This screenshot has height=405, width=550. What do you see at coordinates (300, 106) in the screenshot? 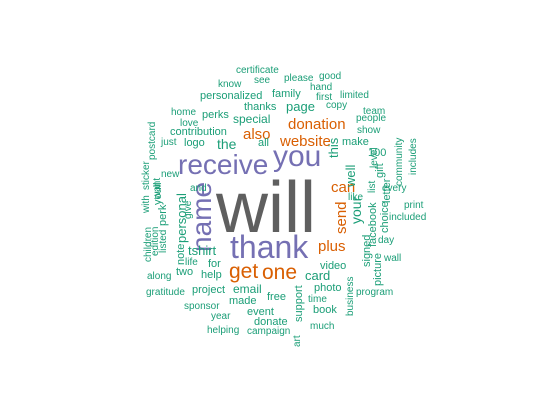
I see `word-page: page` at bounding box center [300, 106].